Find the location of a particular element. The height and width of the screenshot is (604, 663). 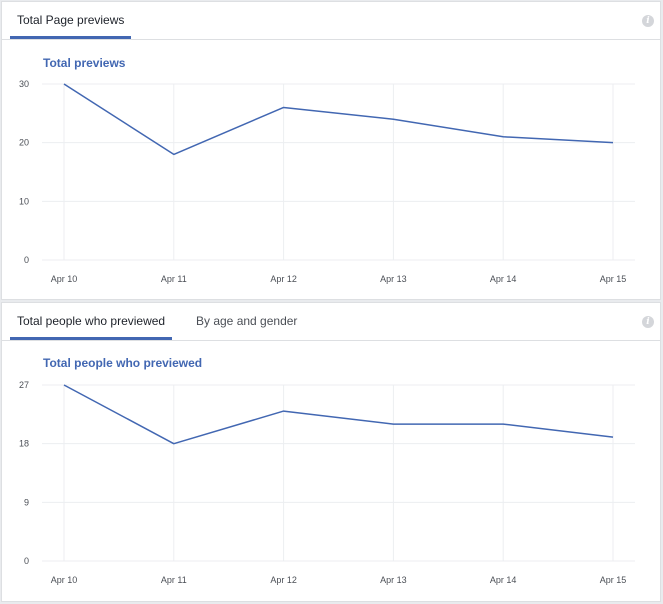

y-tick-label: 9 is located at coordinates (26, 502).